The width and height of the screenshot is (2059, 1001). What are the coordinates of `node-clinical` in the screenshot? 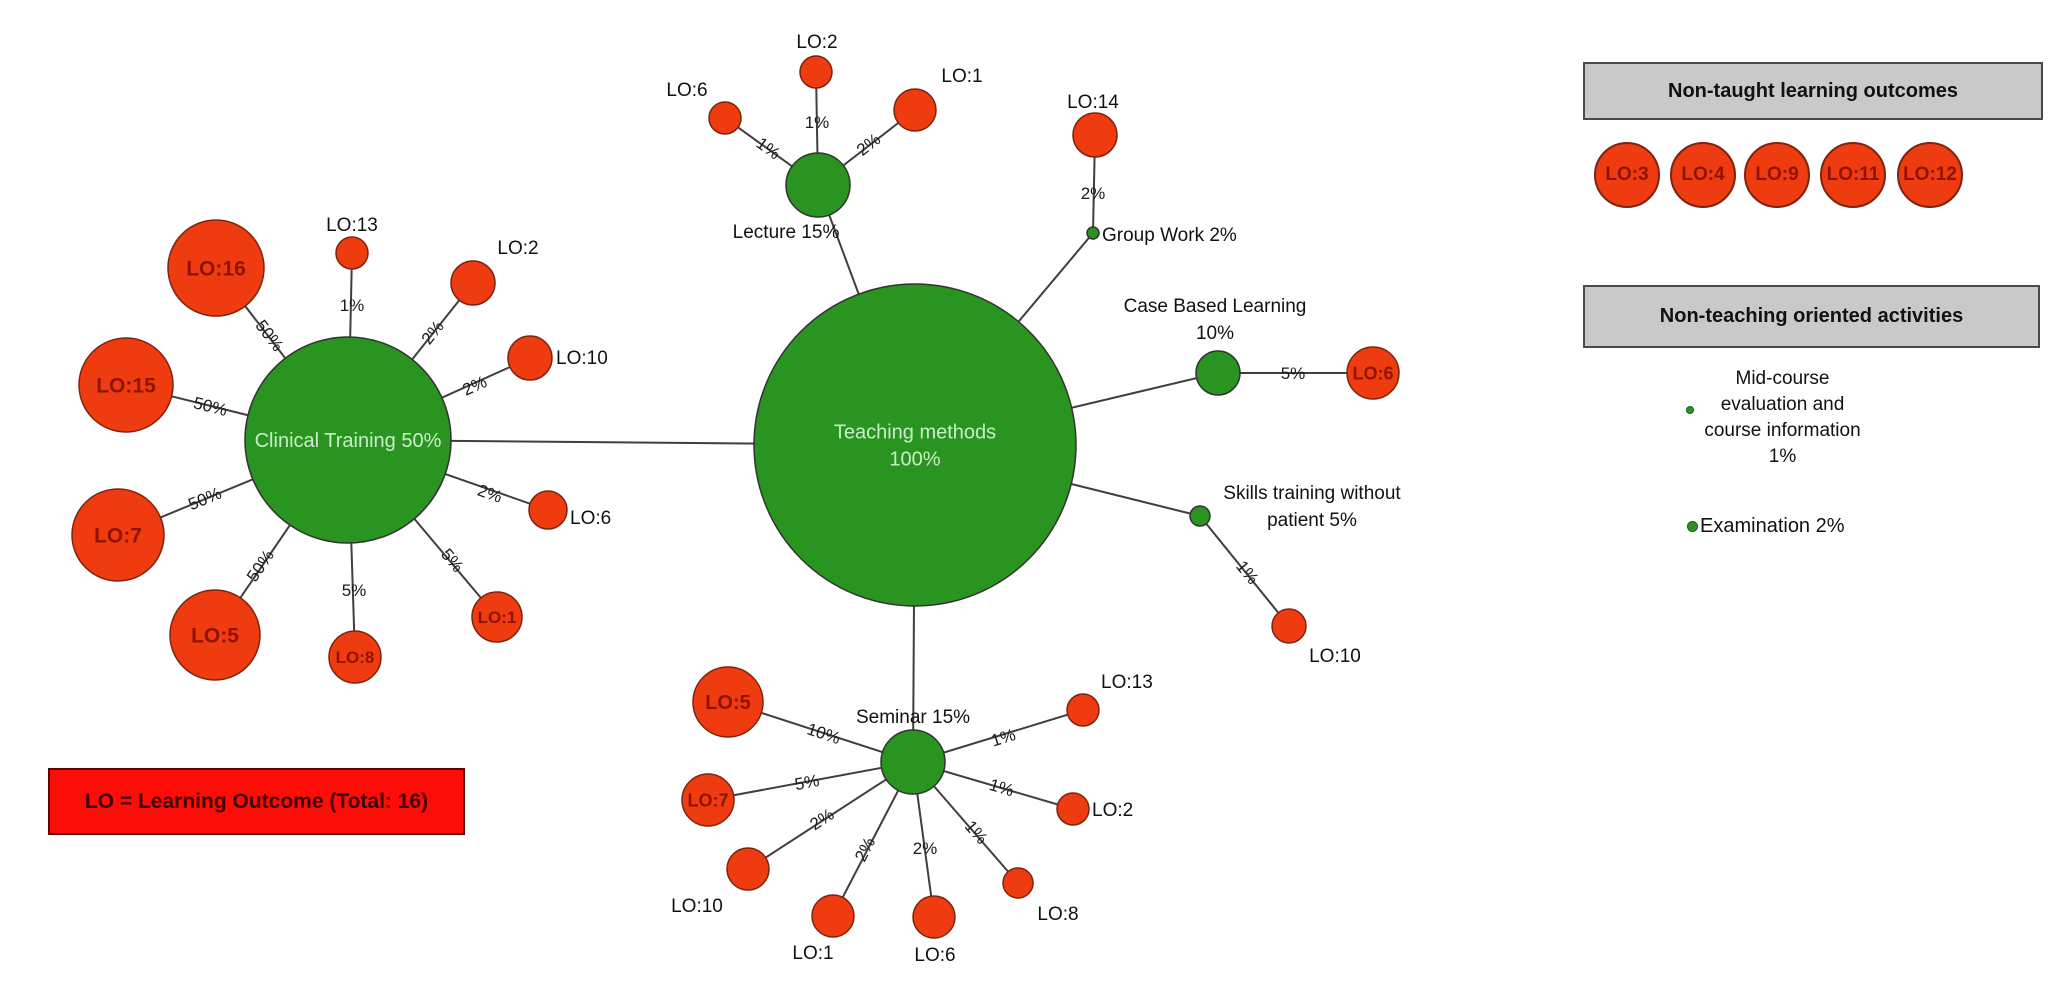 It's located at (348, 440).